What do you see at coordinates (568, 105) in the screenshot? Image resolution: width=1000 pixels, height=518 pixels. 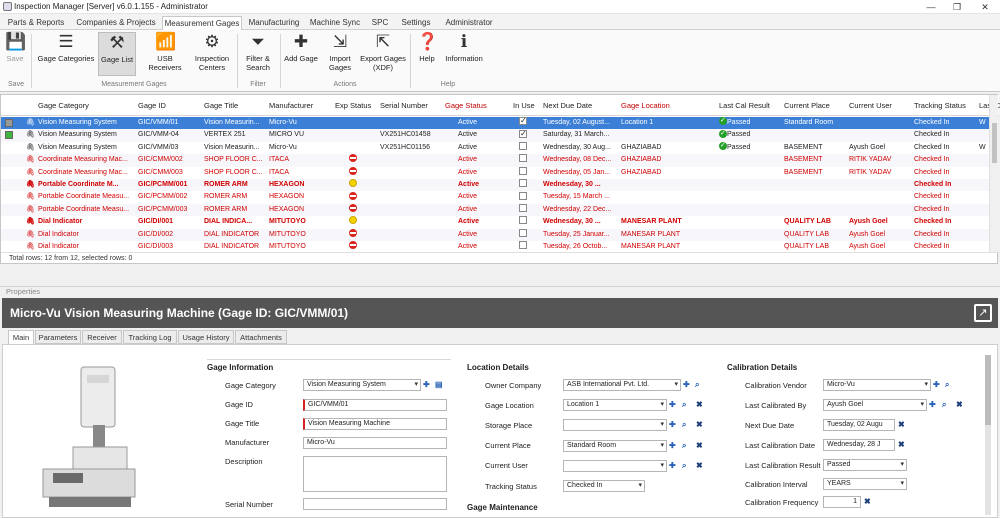 I see `col-next-due-date: Next Due Date` at bounding box center [568, 105].